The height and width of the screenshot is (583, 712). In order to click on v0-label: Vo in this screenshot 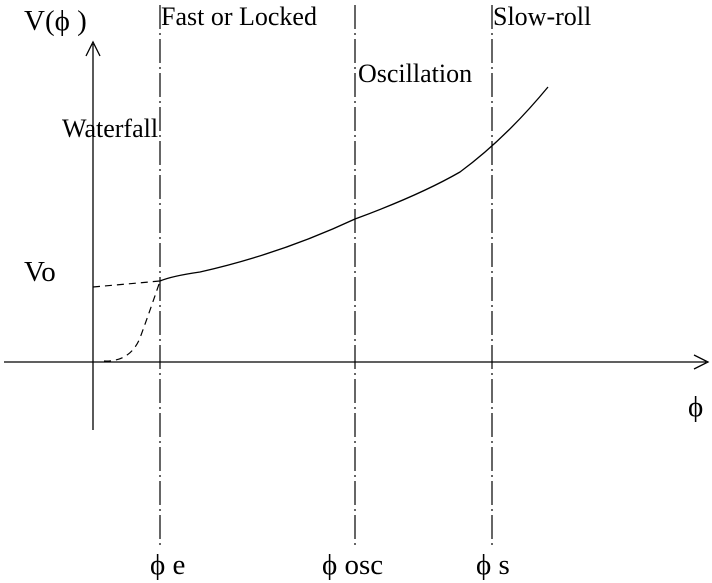, I will do `click(40, 272)`.